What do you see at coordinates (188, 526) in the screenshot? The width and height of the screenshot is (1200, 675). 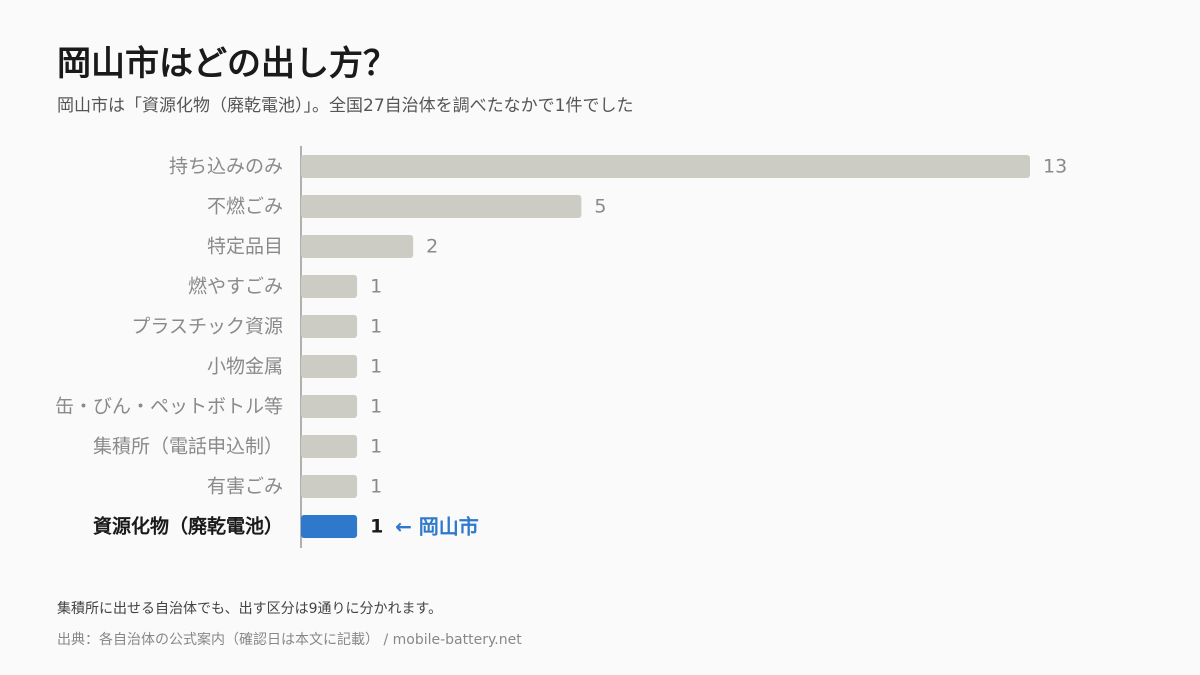 I see `category-label: 資源化物（廃乾電池）` at bounding box center [188, 526].